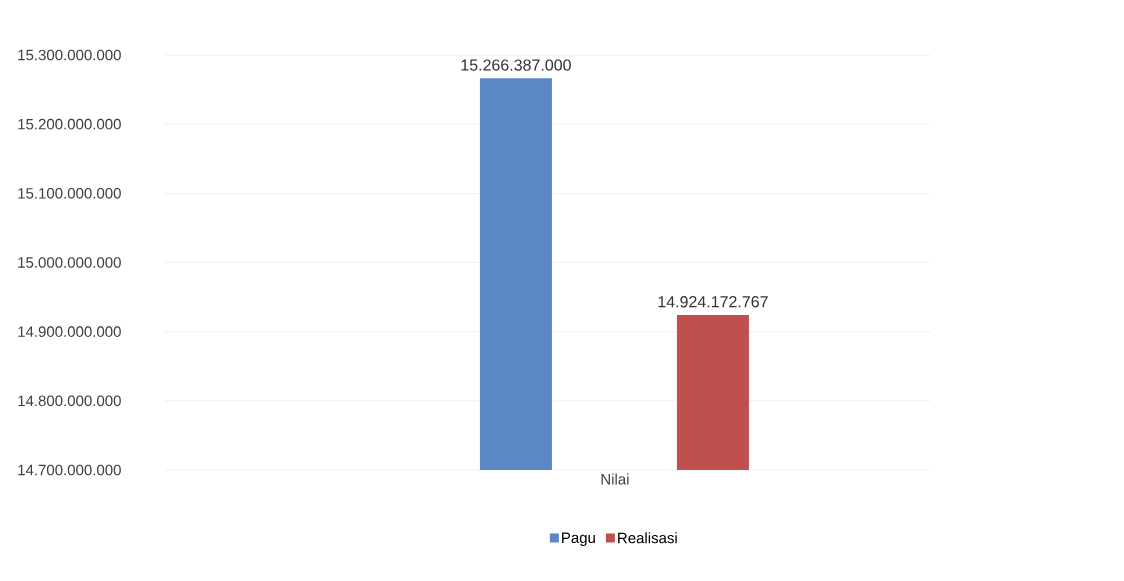 Image resolution: width=1124 pixels, height=581 pixels. Describe the element at coordinates (713, 302) in the screenshot. I see `data-label: 14.924.172.767` at that location.